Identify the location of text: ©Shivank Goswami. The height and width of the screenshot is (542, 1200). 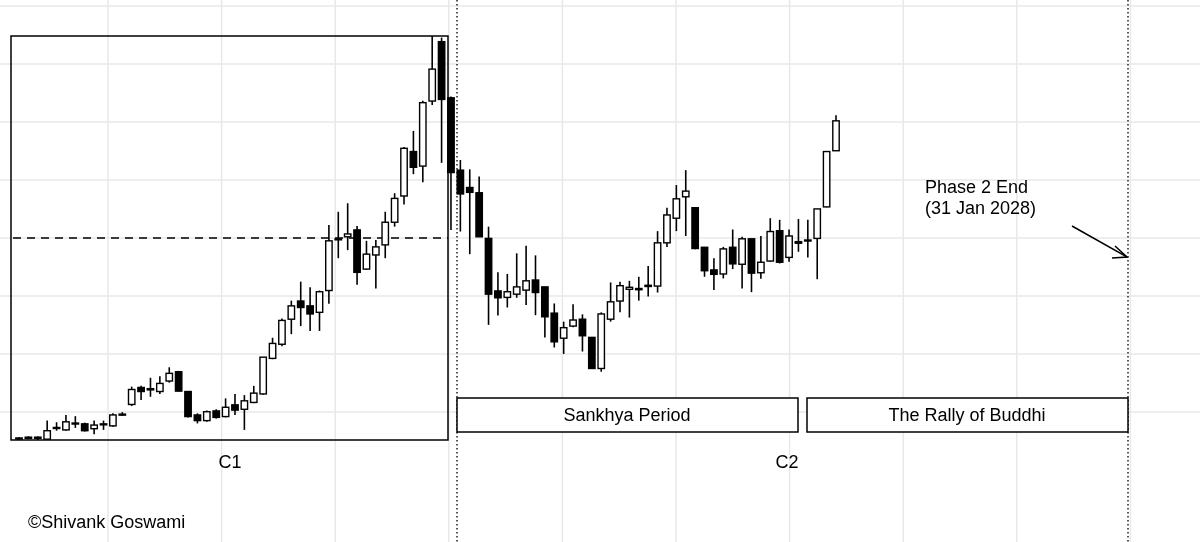
(107, 522).